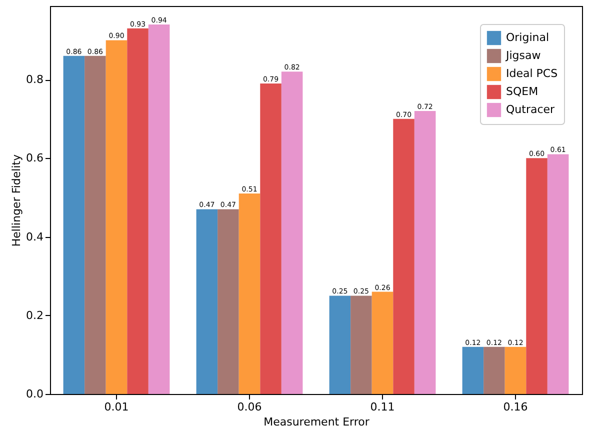 The height and width of the screenshot is (433, 590). What do you see at coordinates (35, 79) in the screenshot?
I see `y-tick-label: 0.8` at bounding box center [35, 79].